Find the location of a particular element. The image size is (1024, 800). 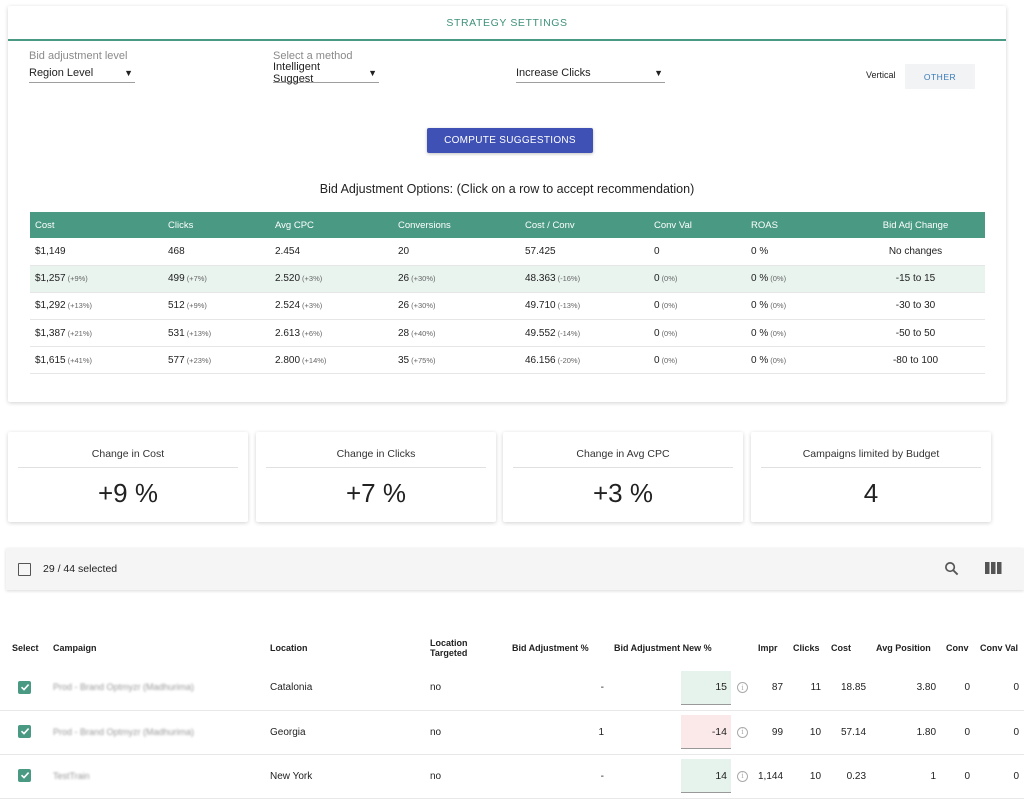

options-cell-conversions-value: 20 is located at coordinates (404, 251).